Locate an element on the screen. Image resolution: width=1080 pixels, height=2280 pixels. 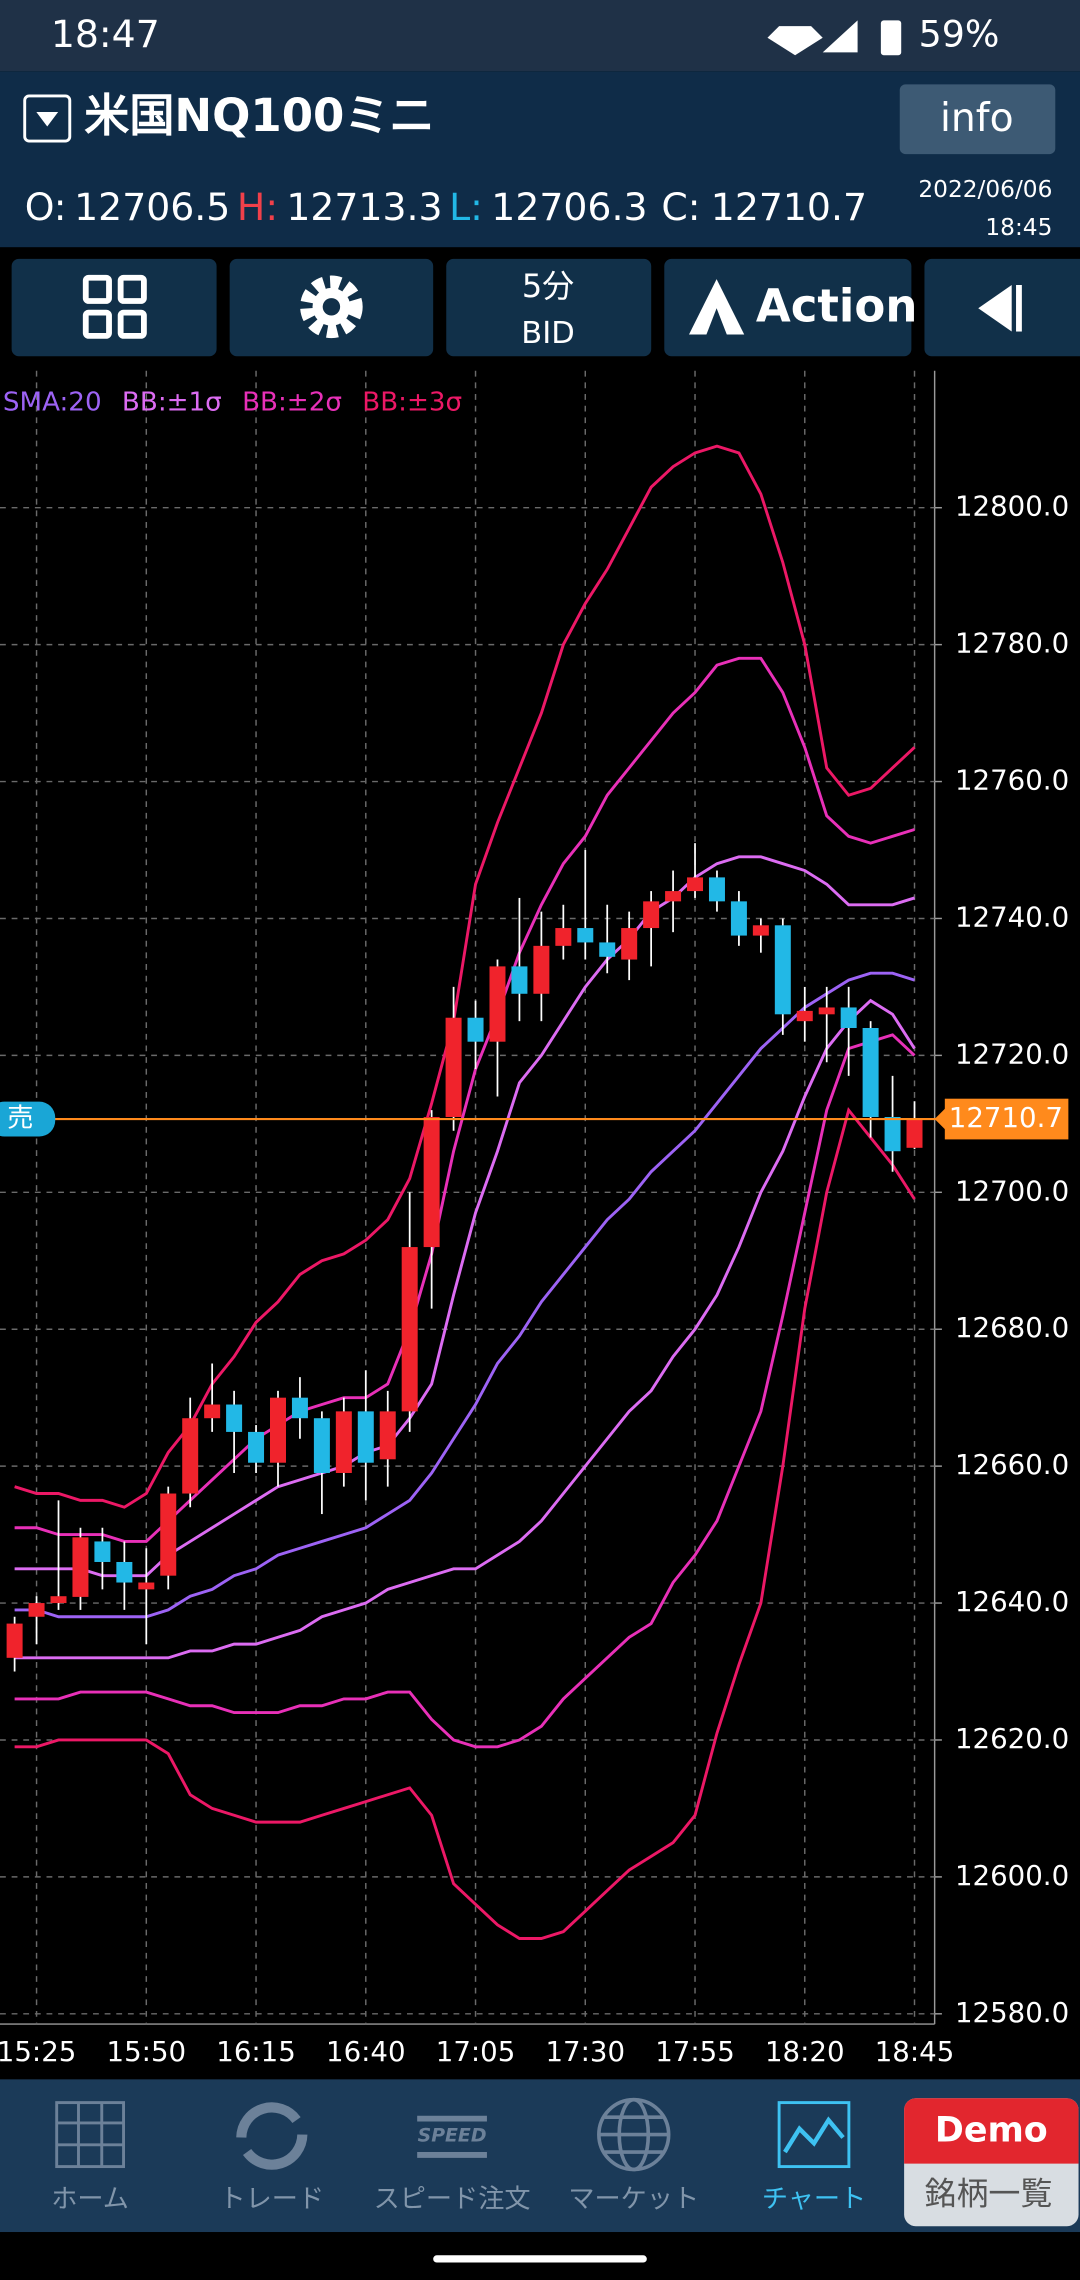
timeframe-button: 5分 BID is located at coordinates (549, 307).